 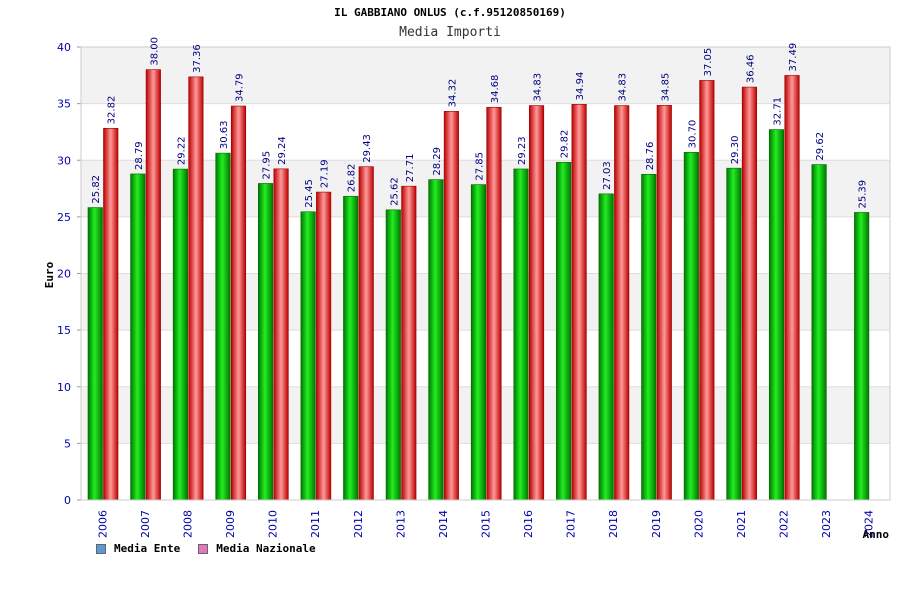 What do you see at coordinates (606, 347) in the screenshot?
I see `bar-media-ente-2018` at bounding box center [606, 347].